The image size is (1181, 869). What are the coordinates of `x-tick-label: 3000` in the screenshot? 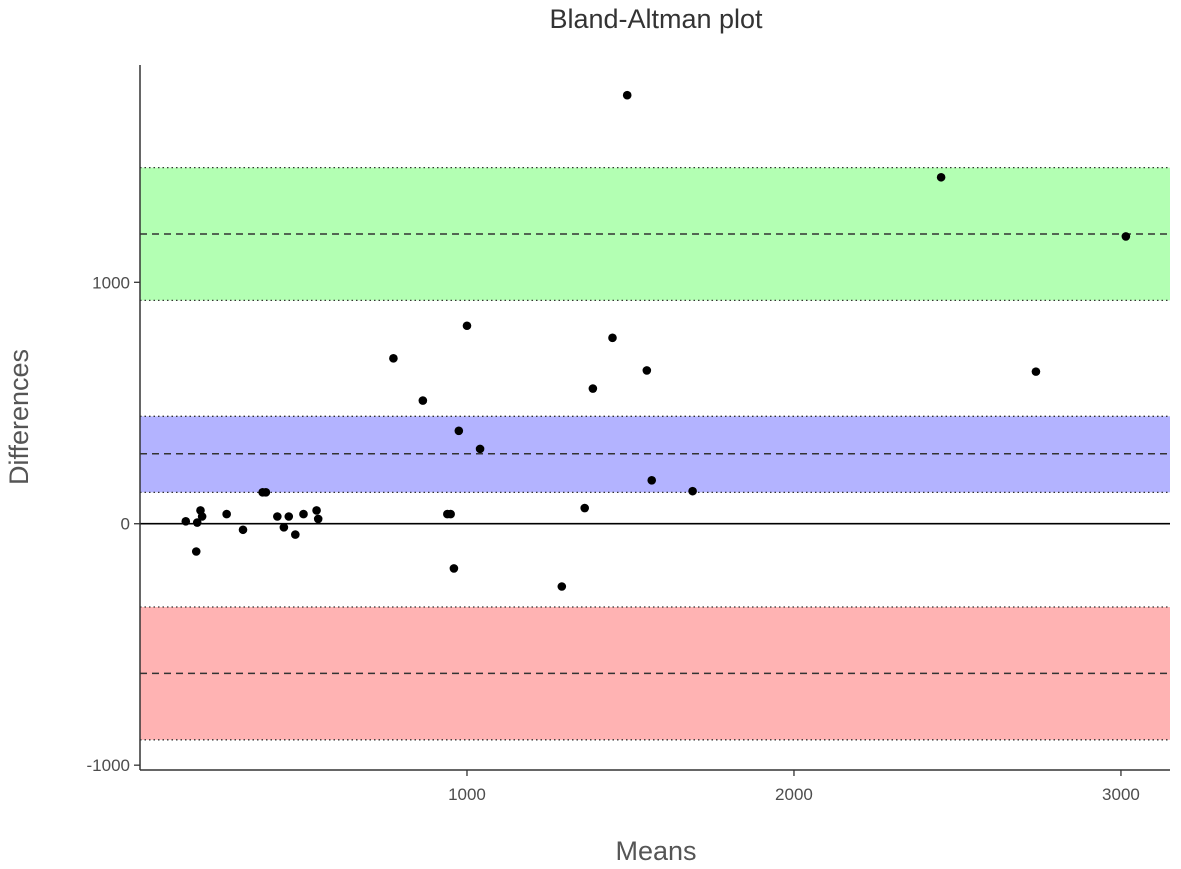 It's located at (1121, 794).